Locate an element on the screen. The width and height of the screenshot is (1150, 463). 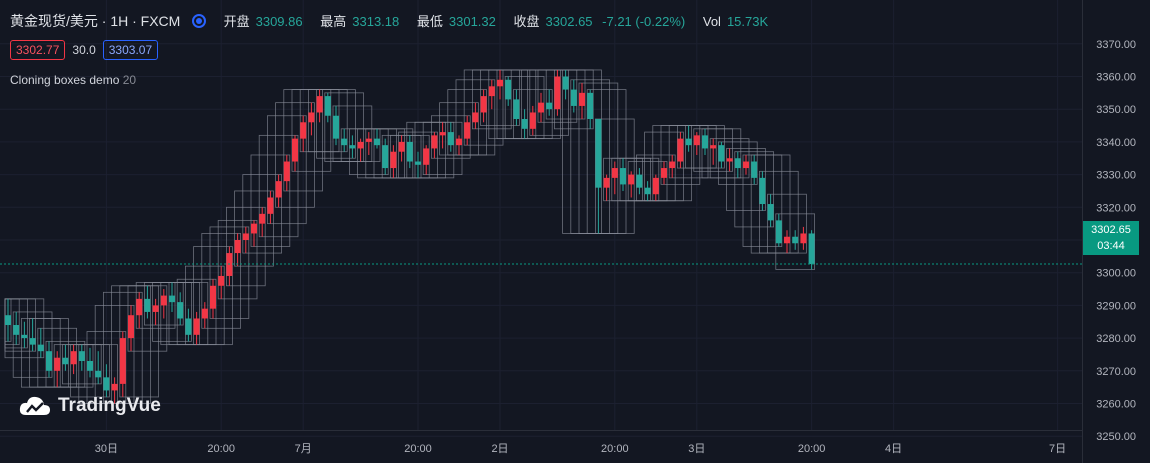
volume-value: 15.73K is located at coordinates (747, 21).